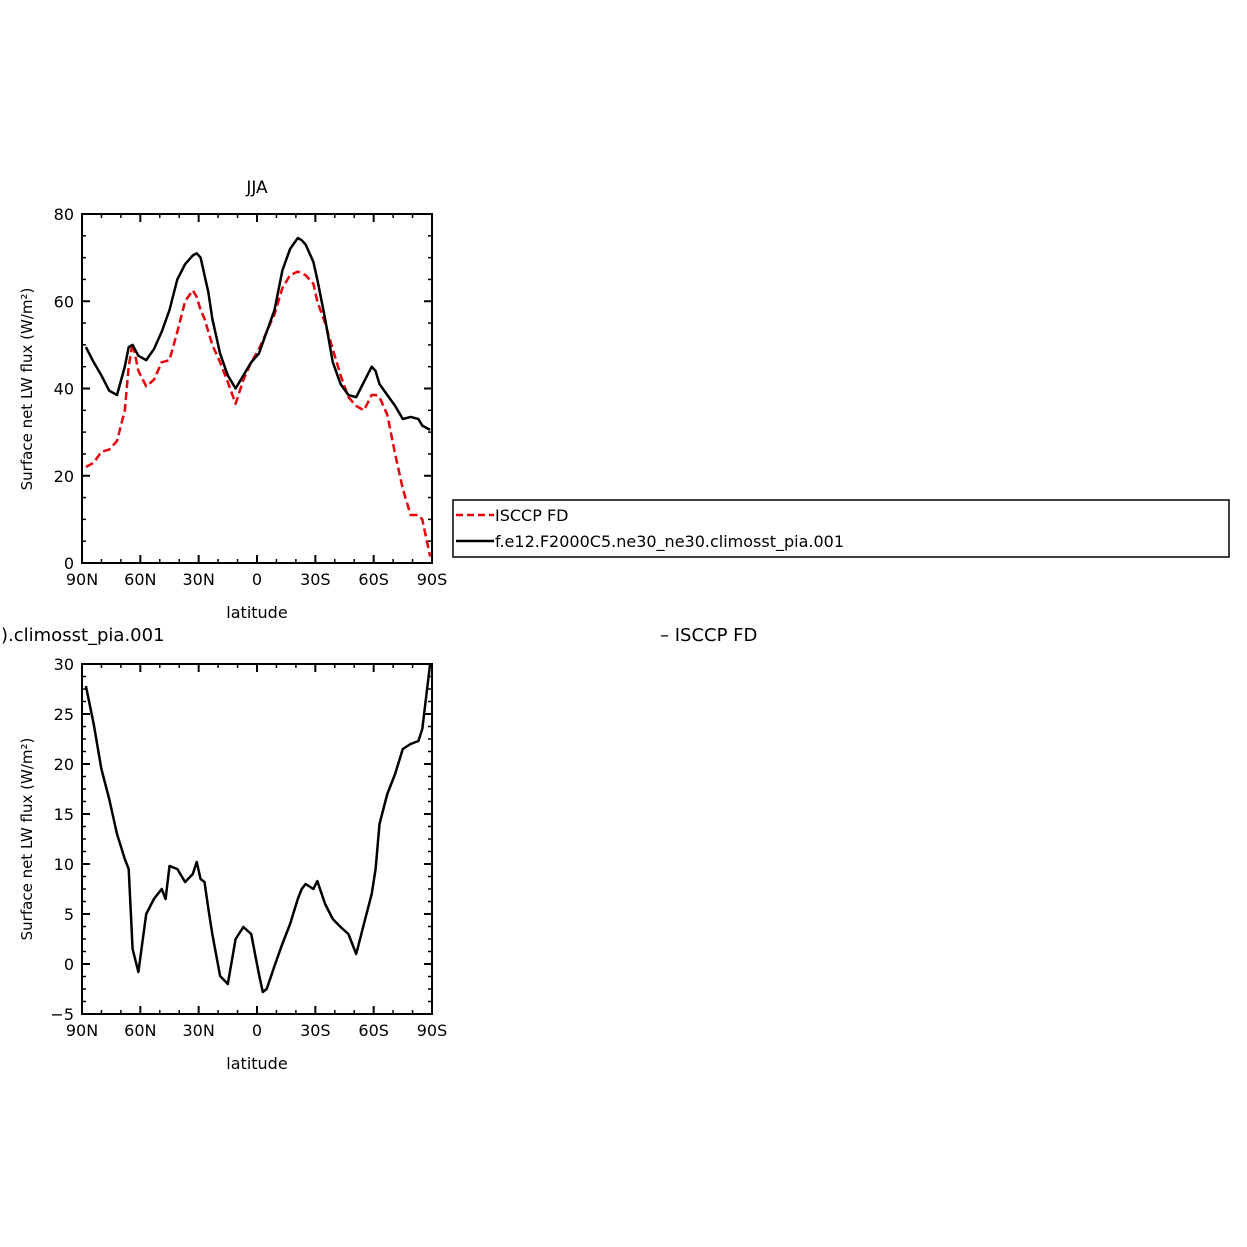 The width and height of the screenshot is (1247, 1247). I want to click on top-chart-ytick-label: 20, so click(64, 476).